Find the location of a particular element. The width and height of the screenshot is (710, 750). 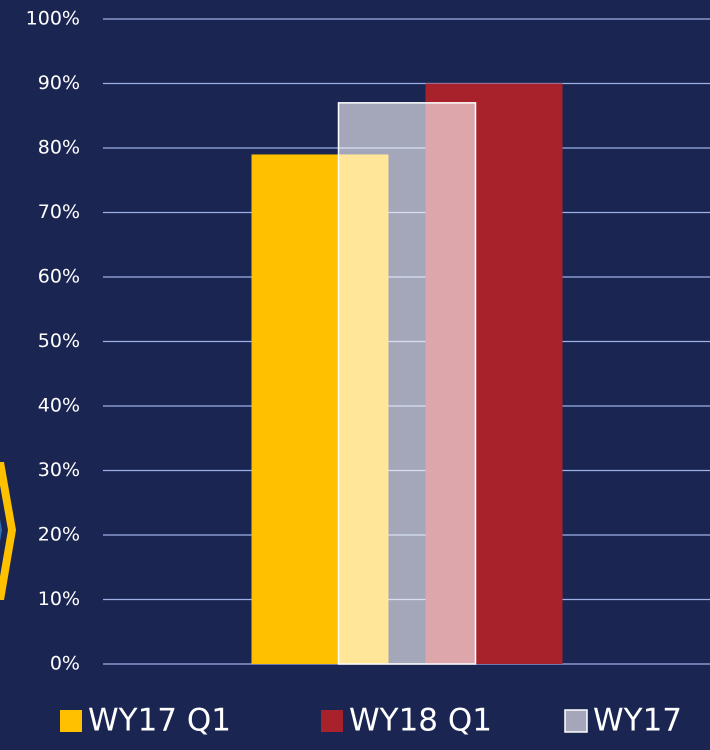

legend-label: WY18 Q1 is located at coordinates (420, 721).